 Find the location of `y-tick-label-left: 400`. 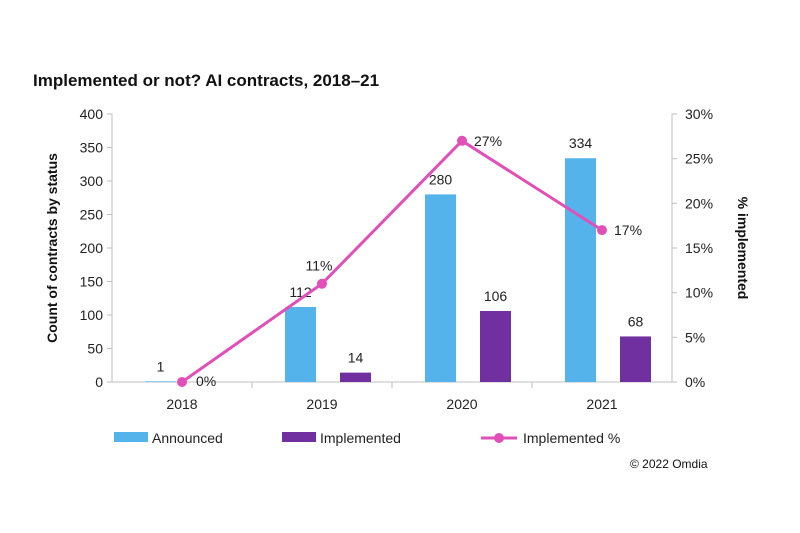

y-tick-label-left: 400 is located at coordinates (92, 114).